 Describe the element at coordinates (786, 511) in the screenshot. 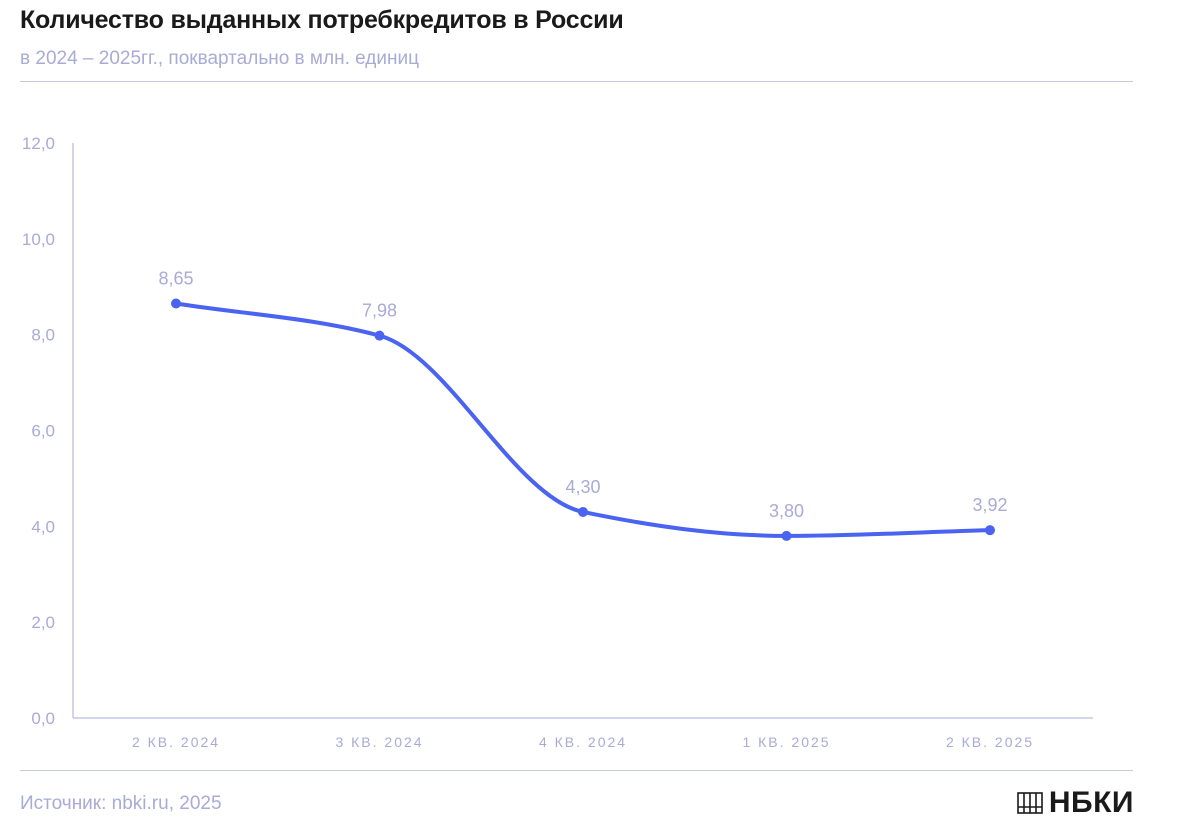

I see `data-label: 3,80` at that location.